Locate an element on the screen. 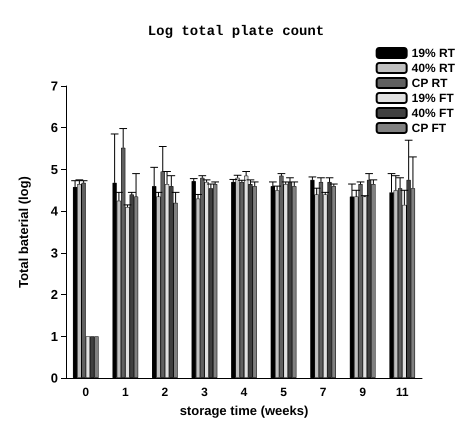 The image size is (472, 430). legend-label: 40% RT is located at coordinates (434, 68).